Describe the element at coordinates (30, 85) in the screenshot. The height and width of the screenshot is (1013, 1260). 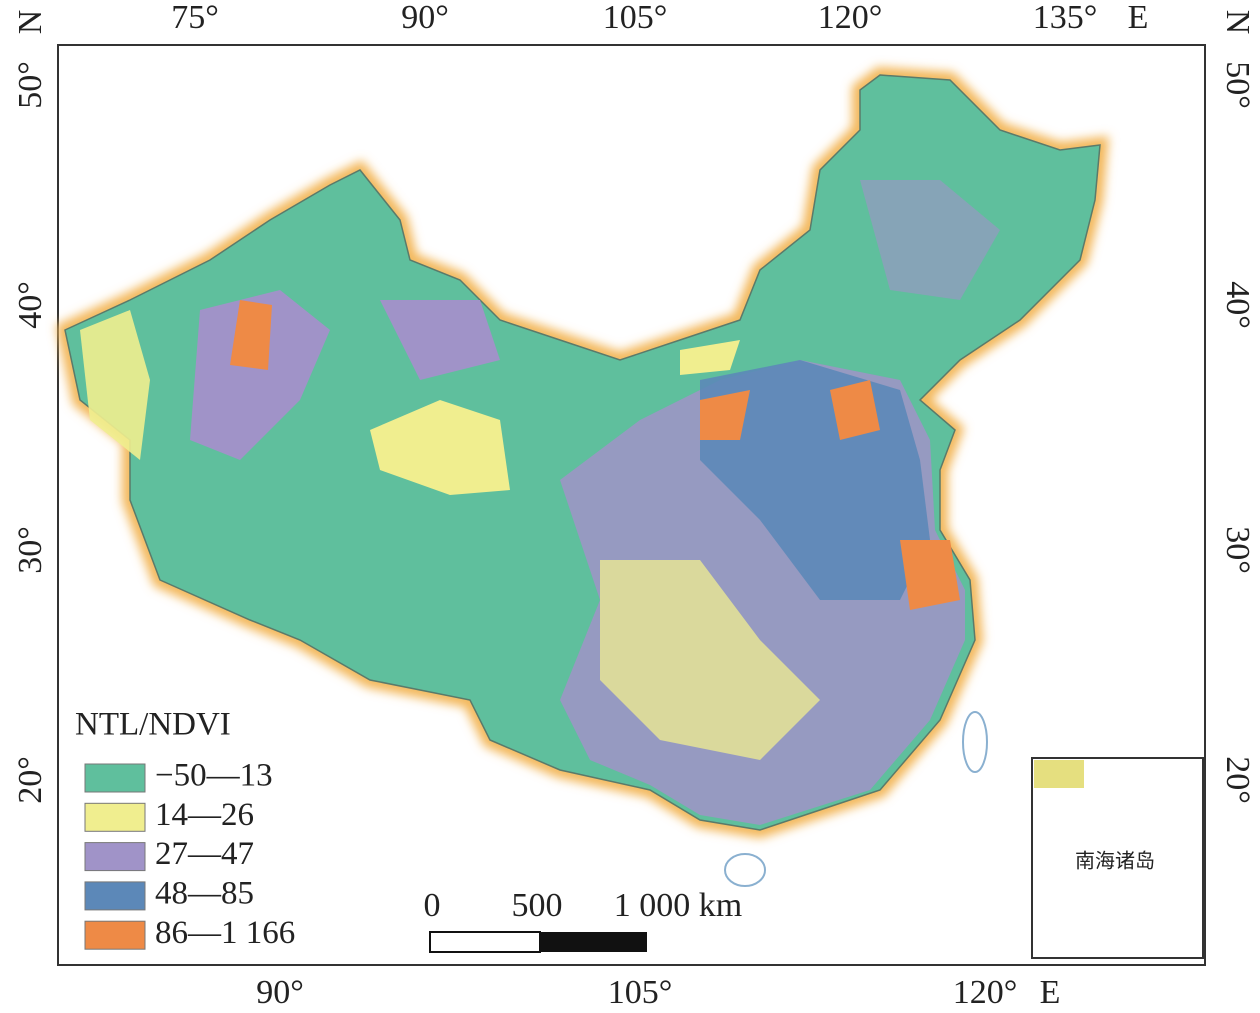
I see `left-lat-label: 50°` at that location.